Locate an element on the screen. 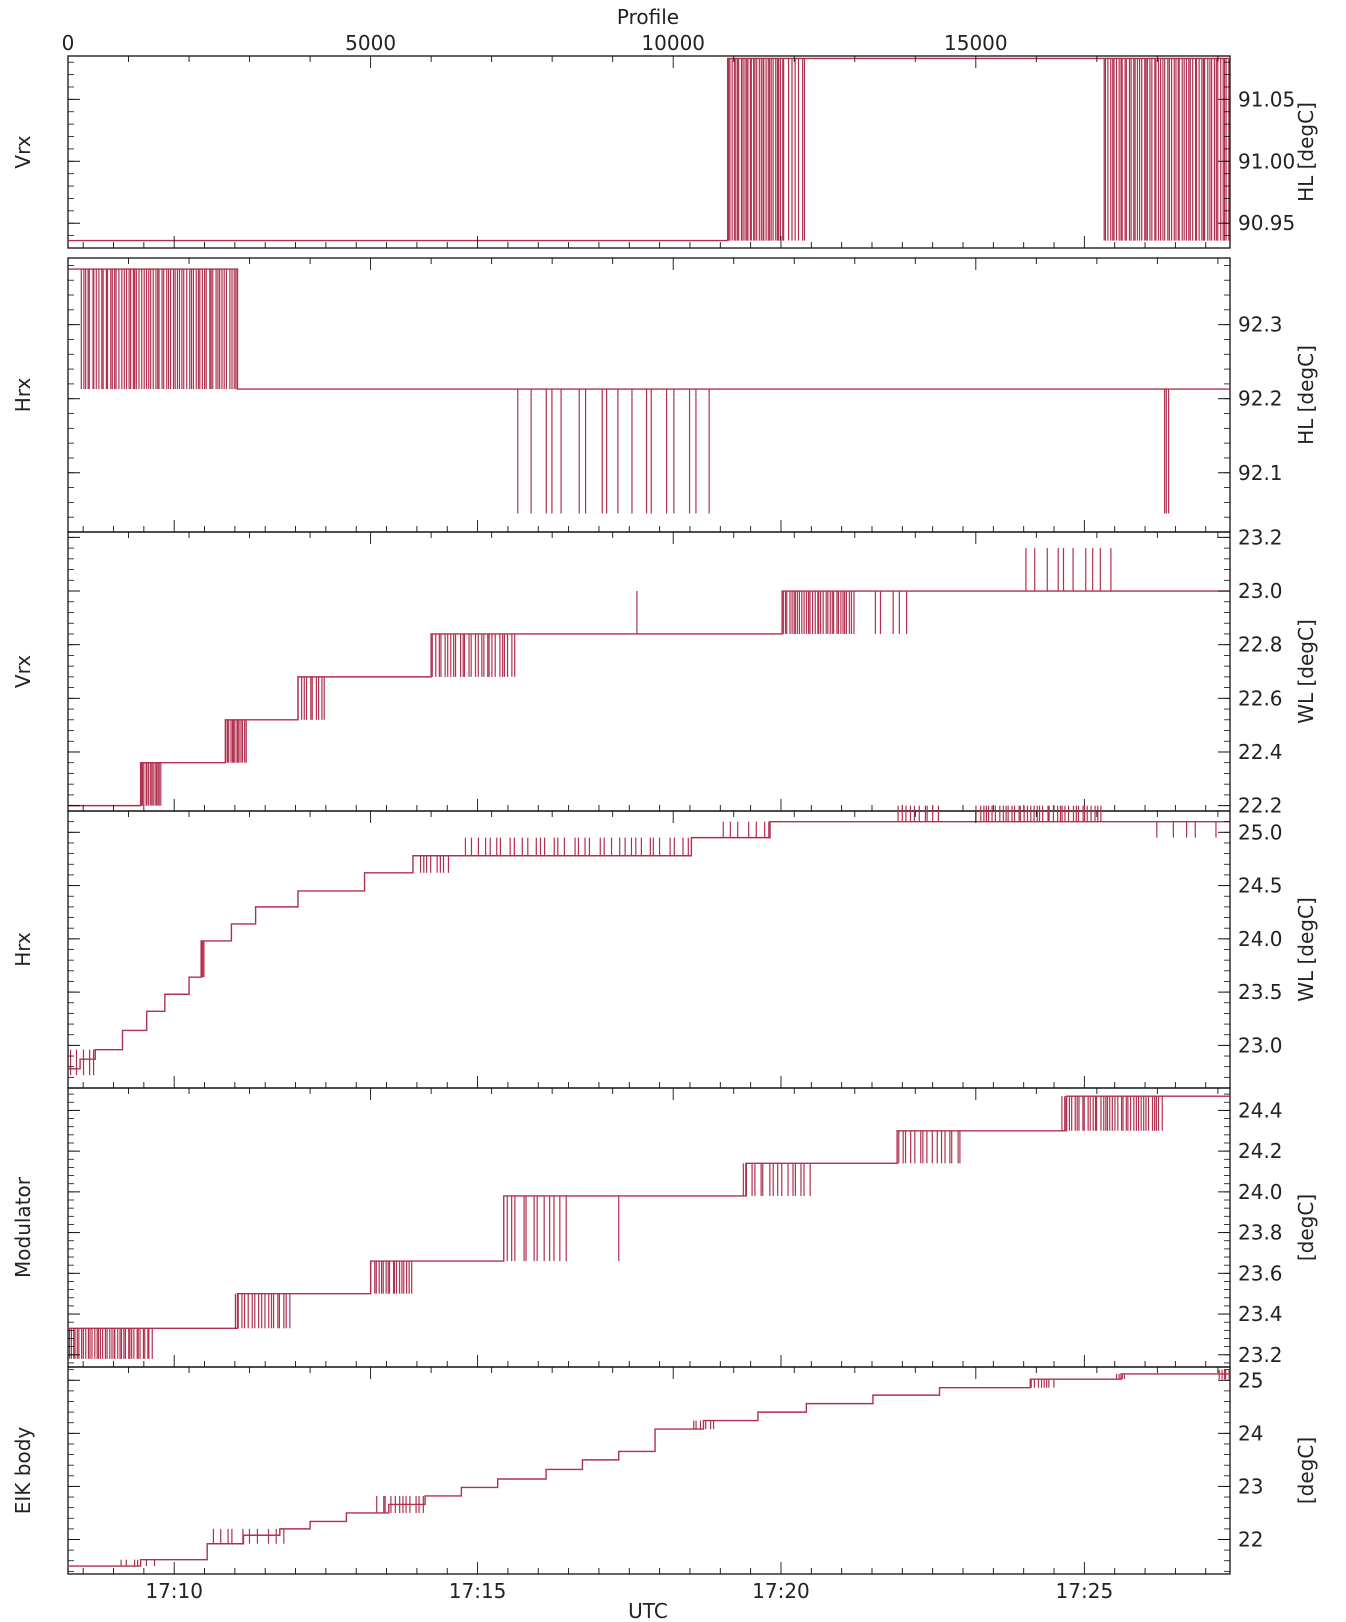  ytick-label: 23.6 is located at coordinates (1260, 1273).